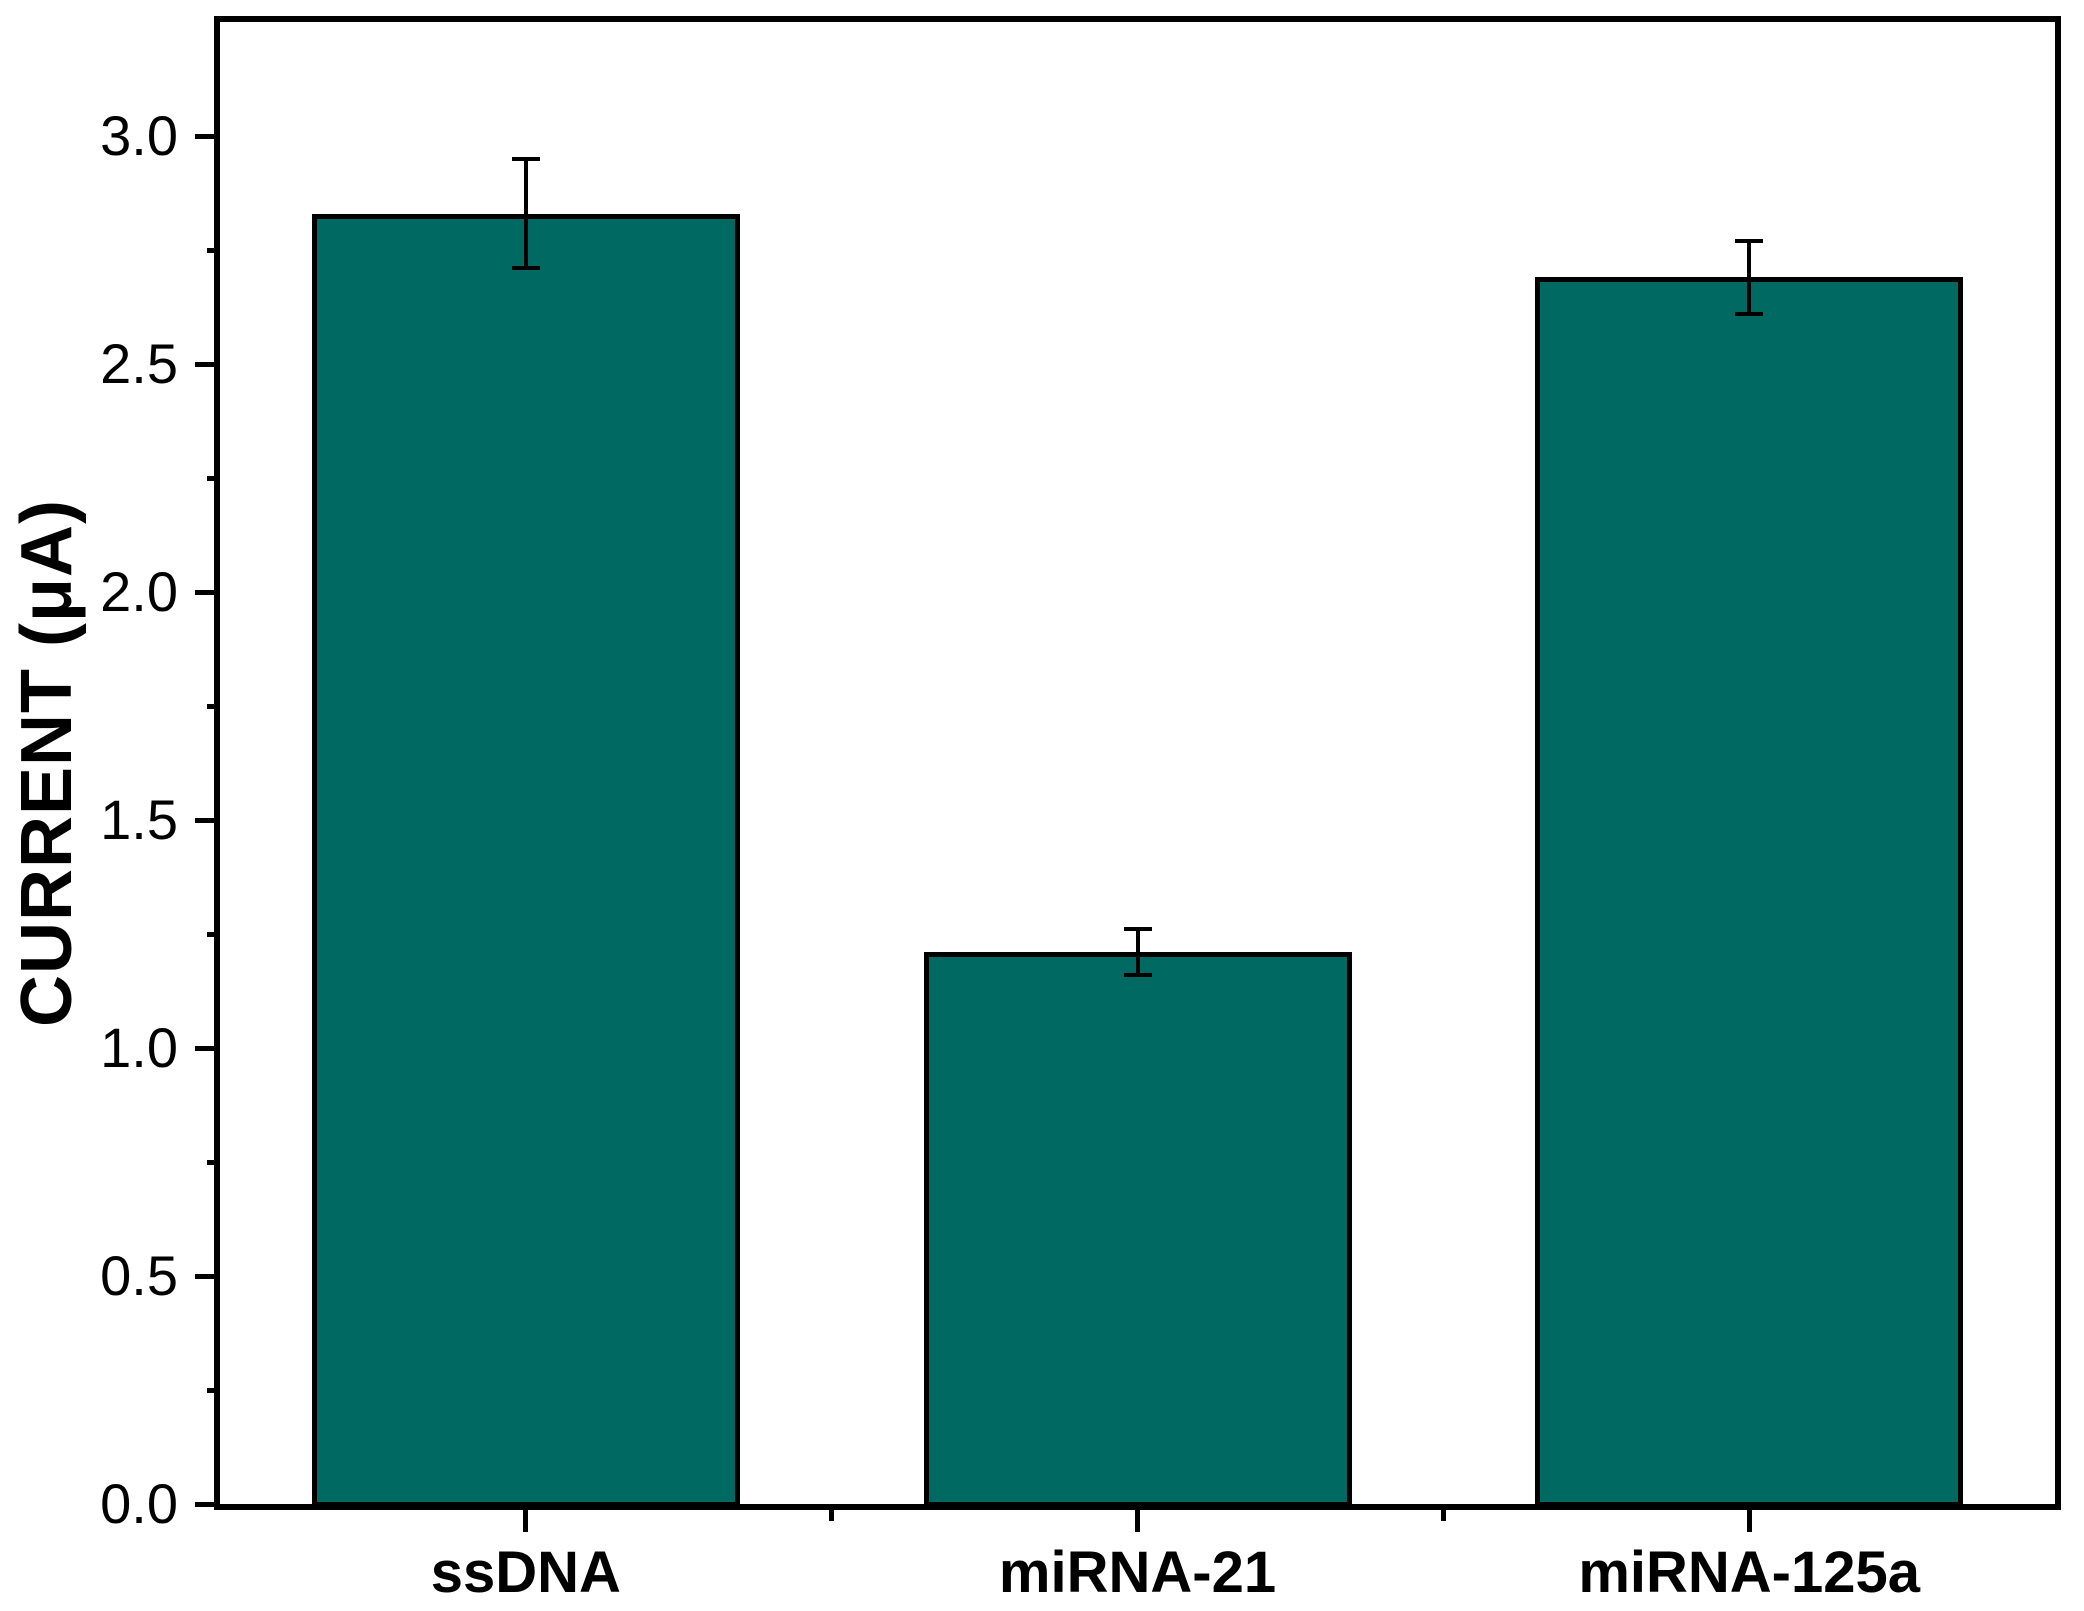 This screenshot has width=2084, height=1611. Describe the element at coordinates (139, 135) in the screenshot. I see `y-tick-label: 3.0` at that location.